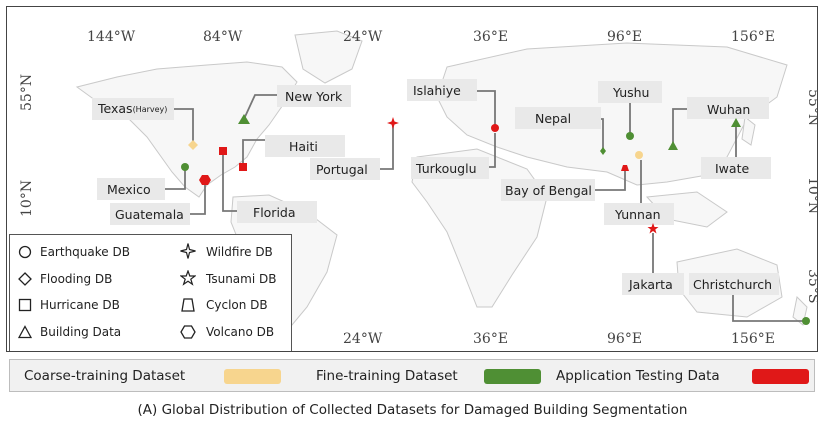  What do you see at coordinates (732, 284) in the screenshot?
I see `label-christchurch: Christchurch` at bounding box center [732, 284].